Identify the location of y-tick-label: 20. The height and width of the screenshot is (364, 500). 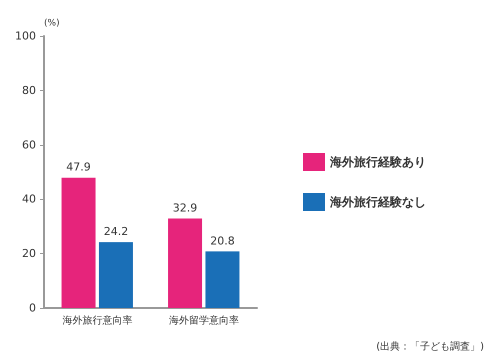
(29, 253).